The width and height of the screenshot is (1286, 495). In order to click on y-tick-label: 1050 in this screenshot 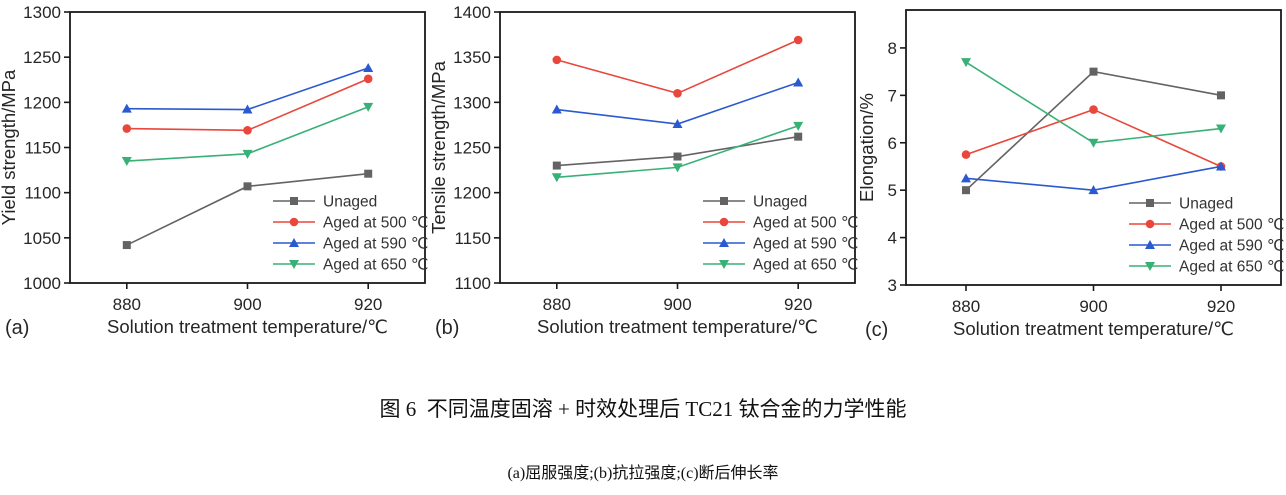, I will do `click(42, 238)`.